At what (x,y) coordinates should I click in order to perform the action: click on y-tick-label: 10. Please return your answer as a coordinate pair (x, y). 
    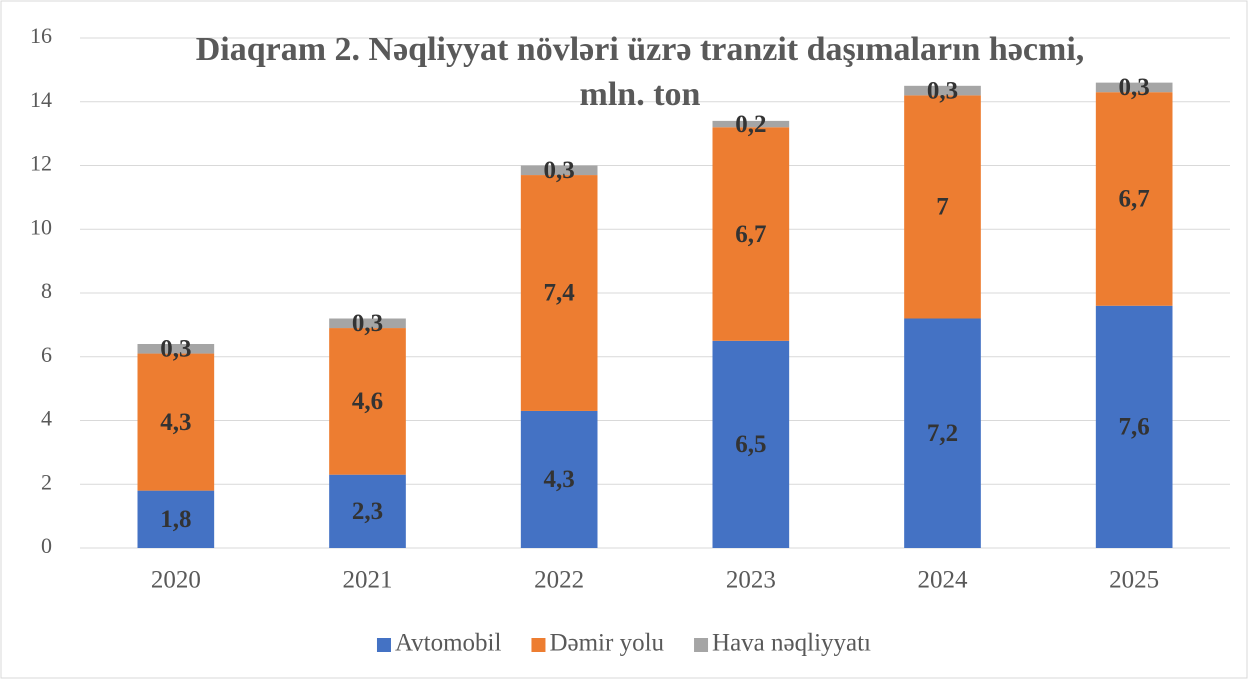
    Looking at the image, I should click on (41, 226).